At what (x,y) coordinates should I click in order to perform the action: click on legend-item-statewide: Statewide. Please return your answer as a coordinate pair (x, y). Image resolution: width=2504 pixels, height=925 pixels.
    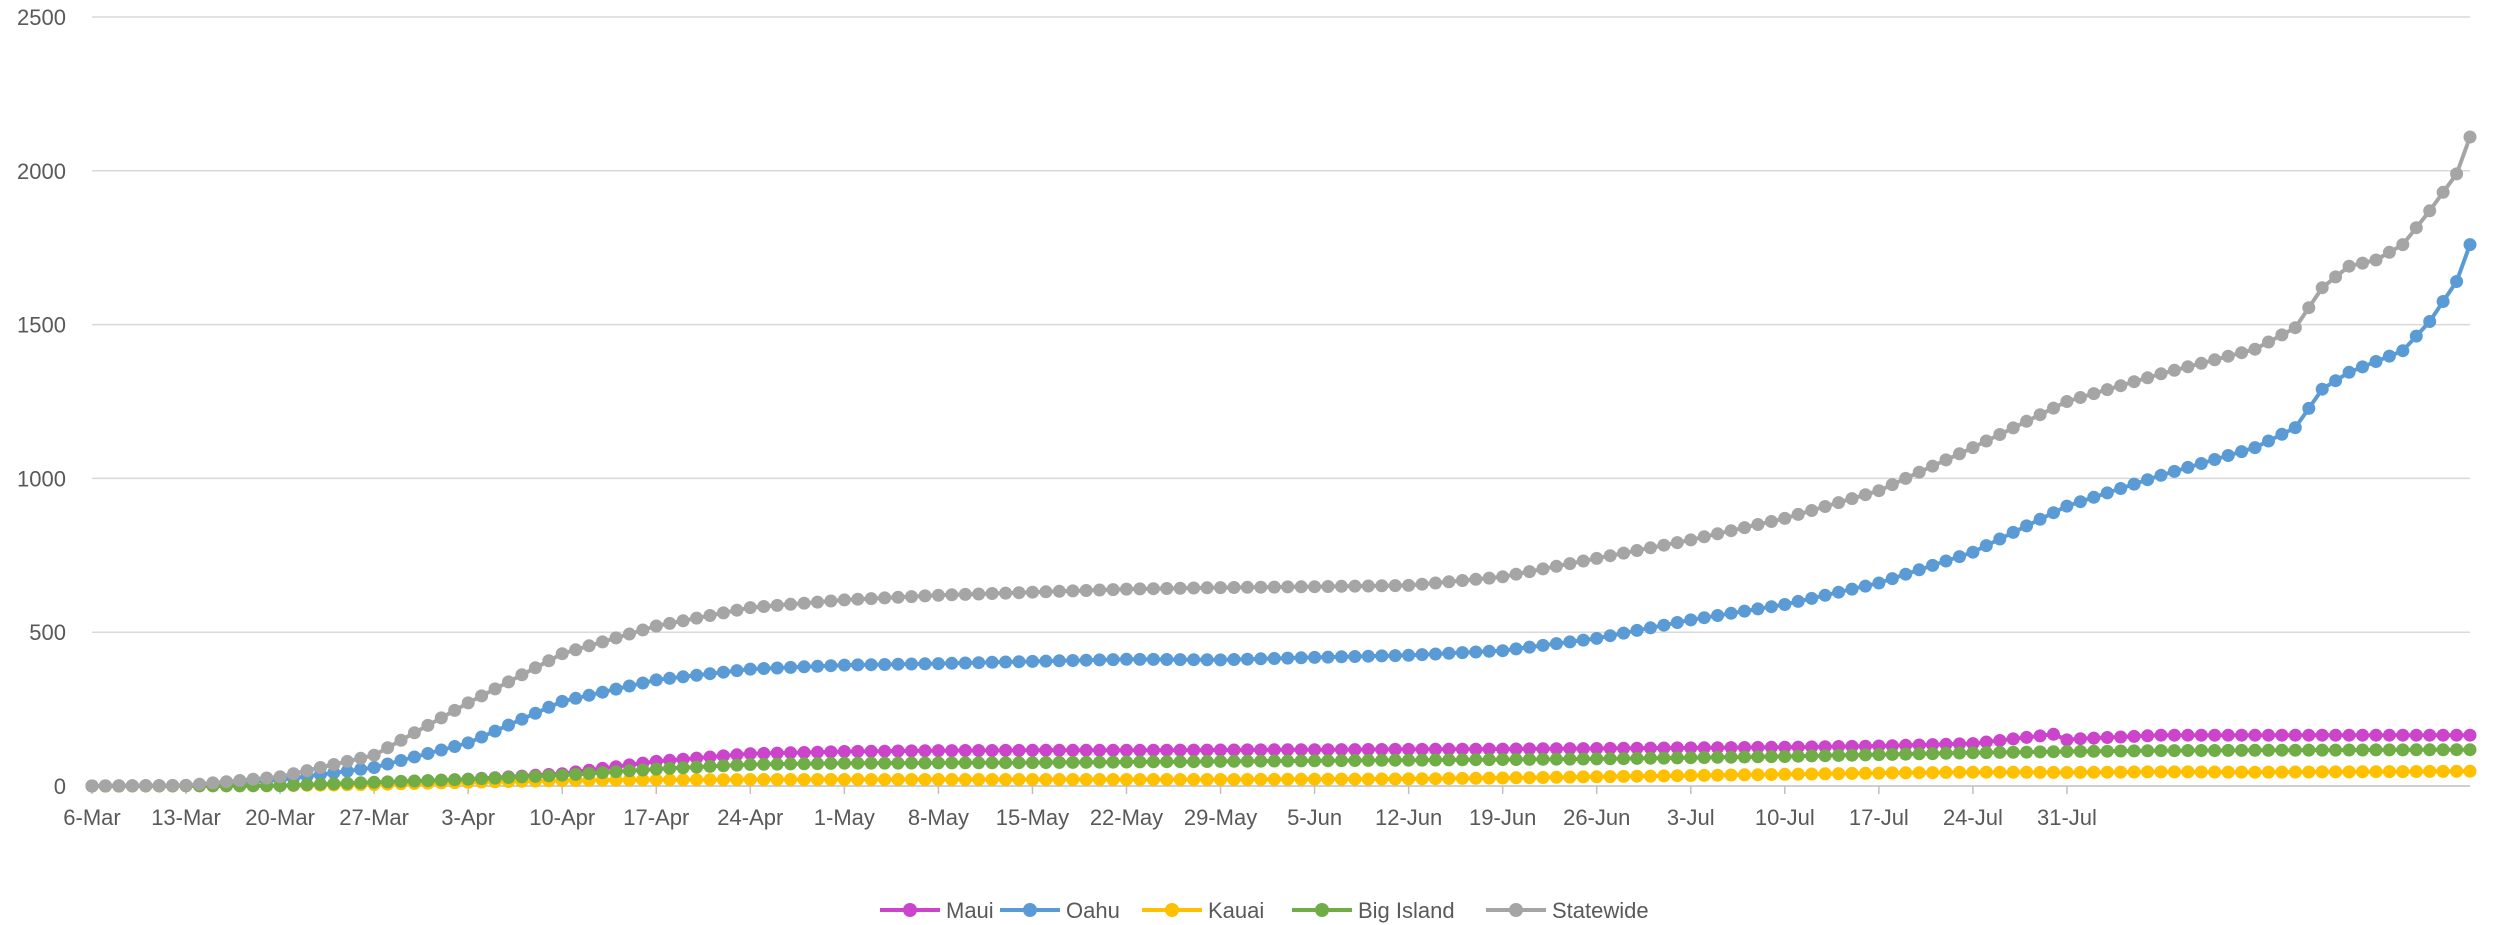
    Looking at the image, I should click on (1567, 910).